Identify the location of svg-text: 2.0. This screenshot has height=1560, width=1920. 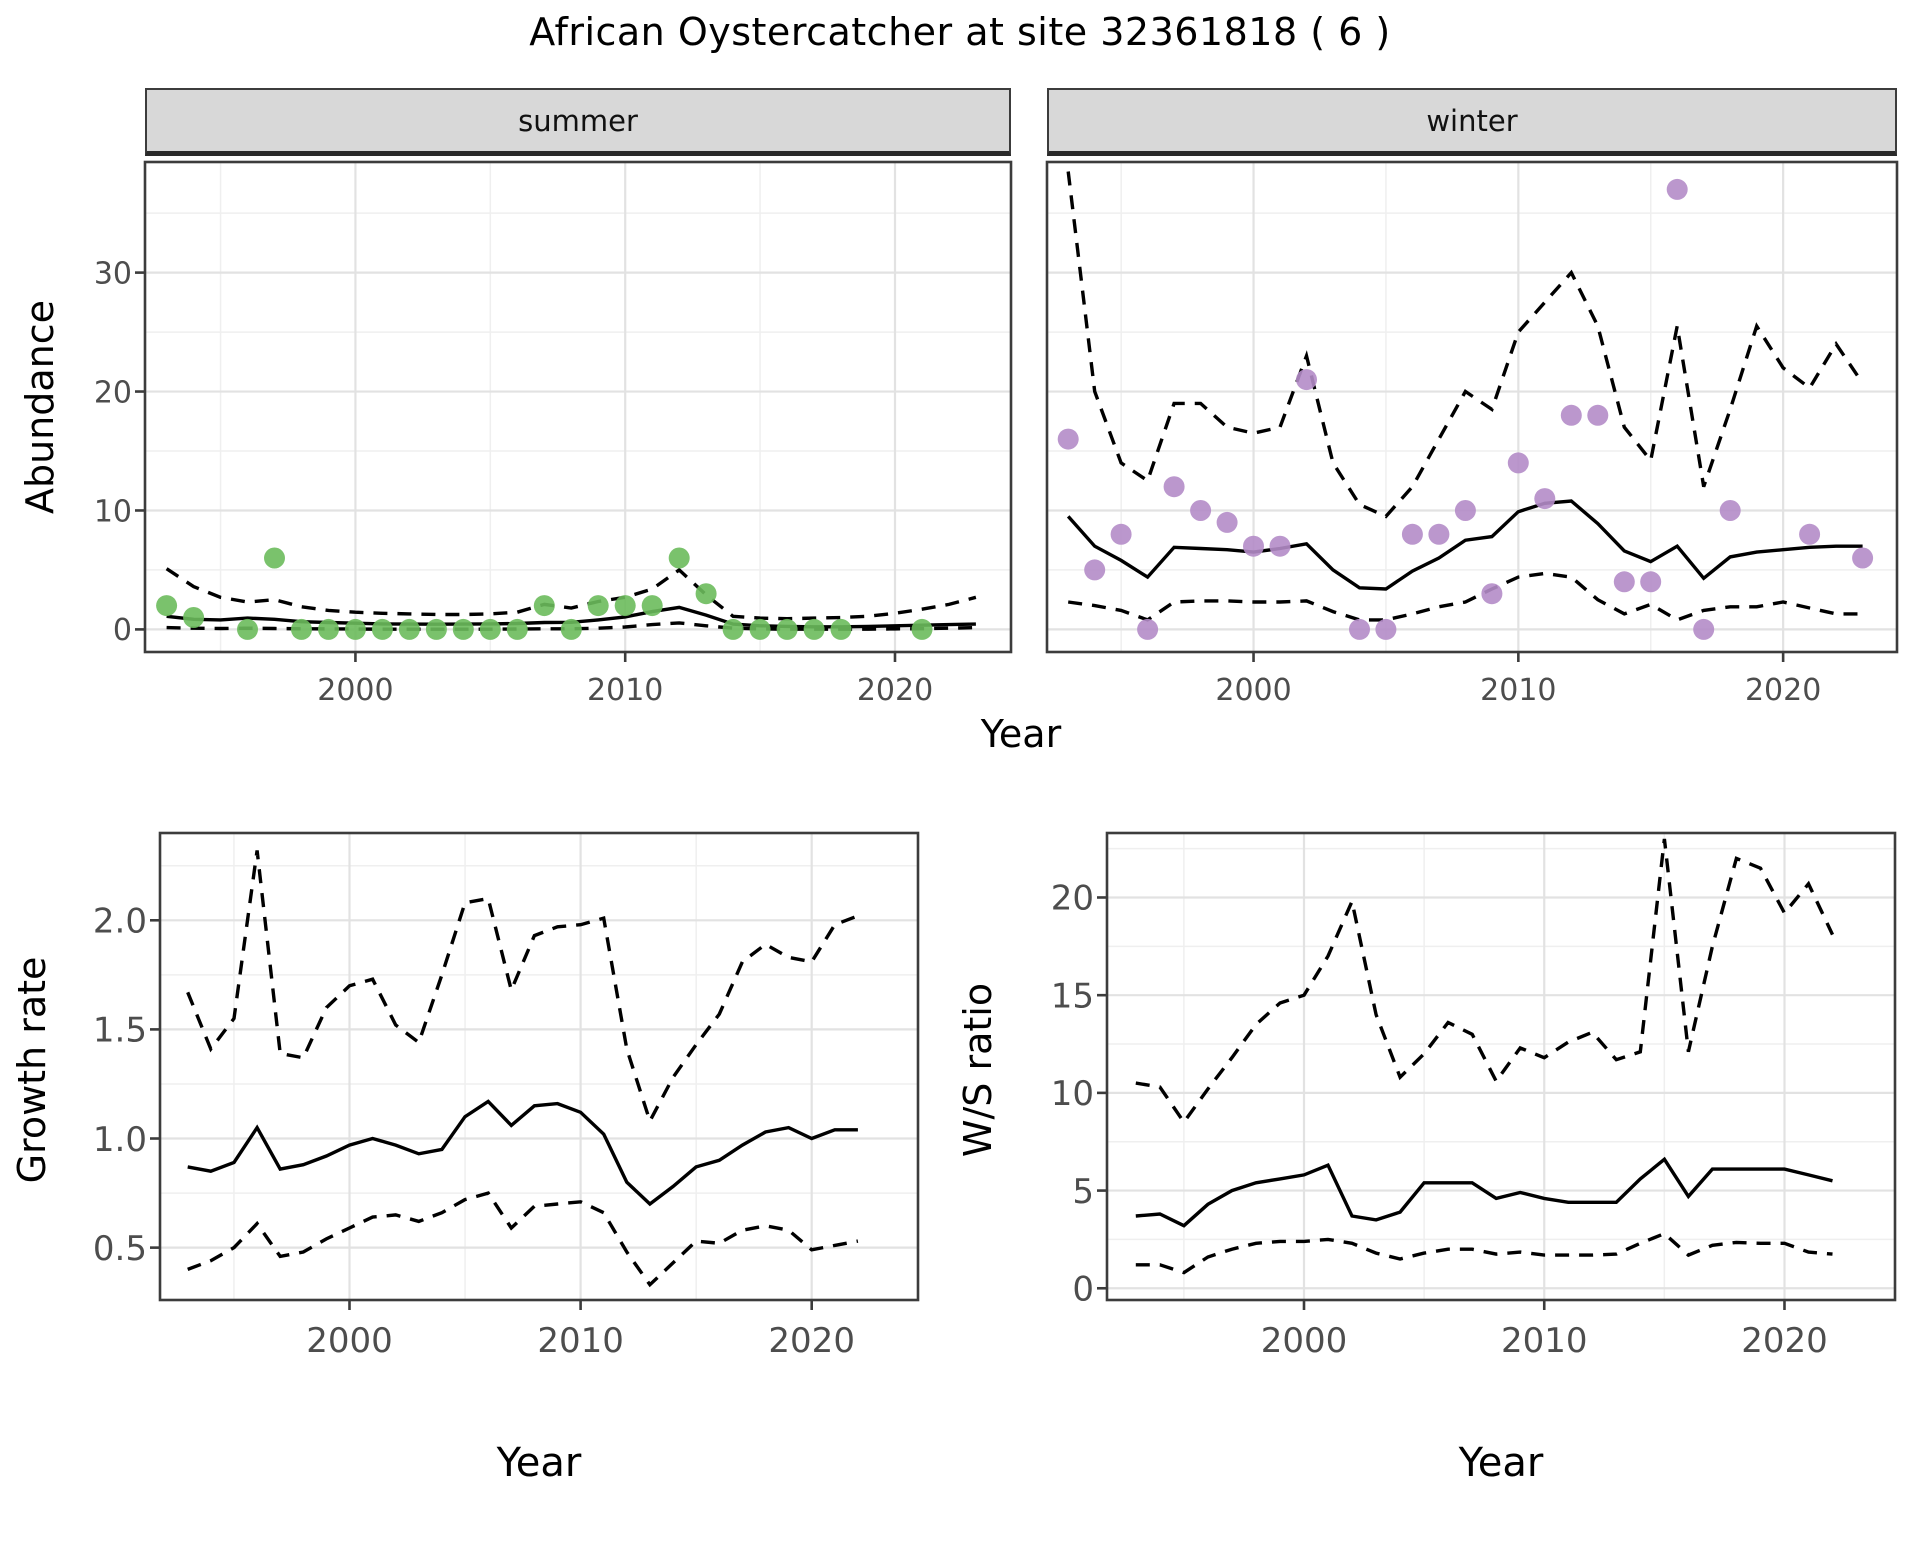
(120, 922).